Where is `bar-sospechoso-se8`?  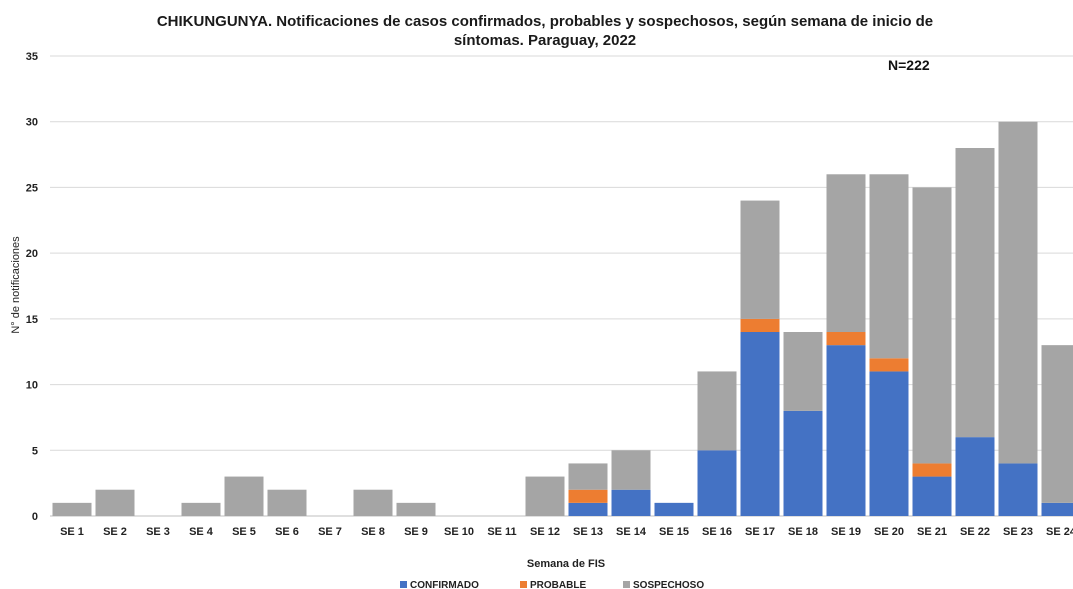 bar-sospechoso-se8 is located at coordinates (373, 502).